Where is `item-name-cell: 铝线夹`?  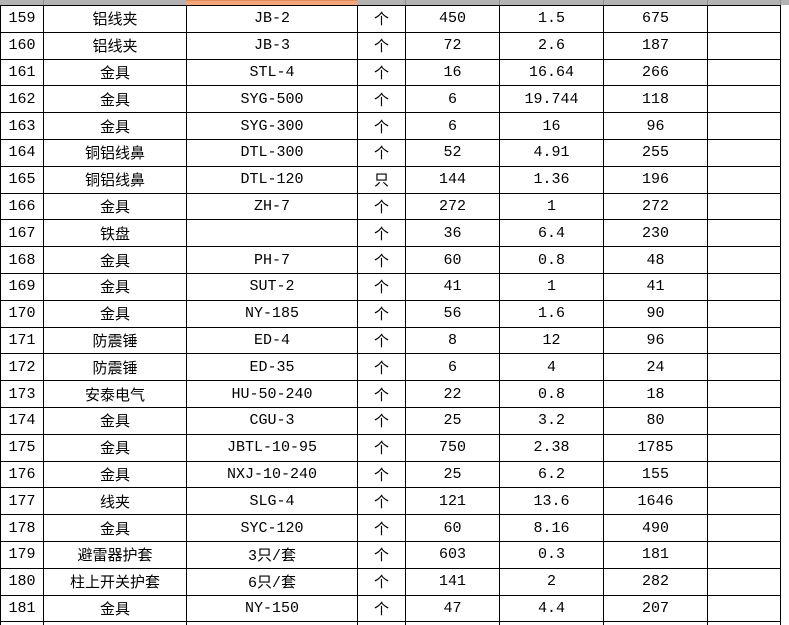 item-name-cell: 铝线夹 is located at coordinates (115, 45).